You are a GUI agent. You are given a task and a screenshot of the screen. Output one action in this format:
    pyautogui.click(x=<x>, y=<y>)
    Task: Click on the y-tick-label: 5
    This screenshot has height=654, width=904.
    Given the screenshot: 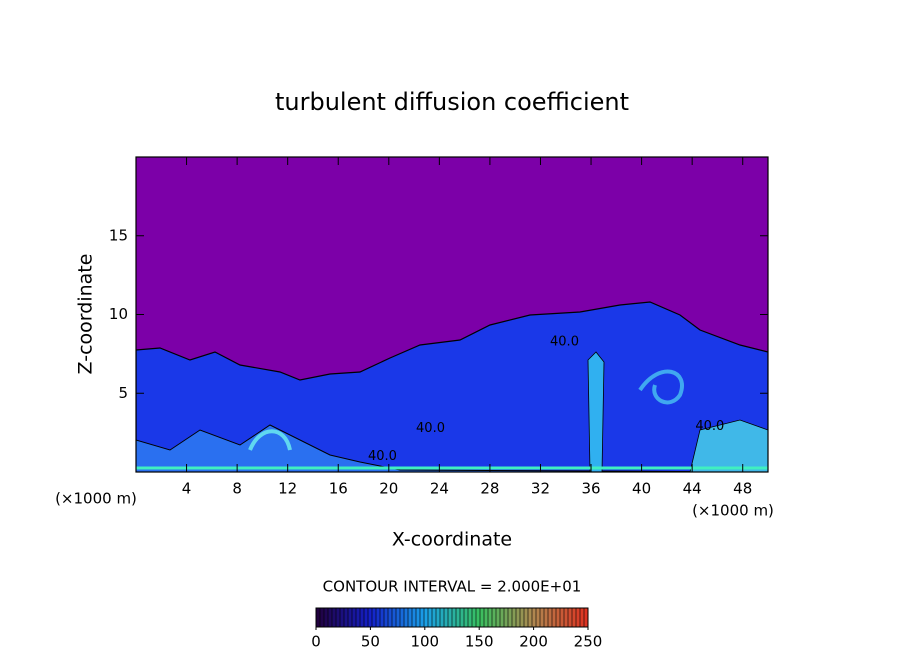 What is the action you would take?
    pyautogui.click(x=123, y=393)
    